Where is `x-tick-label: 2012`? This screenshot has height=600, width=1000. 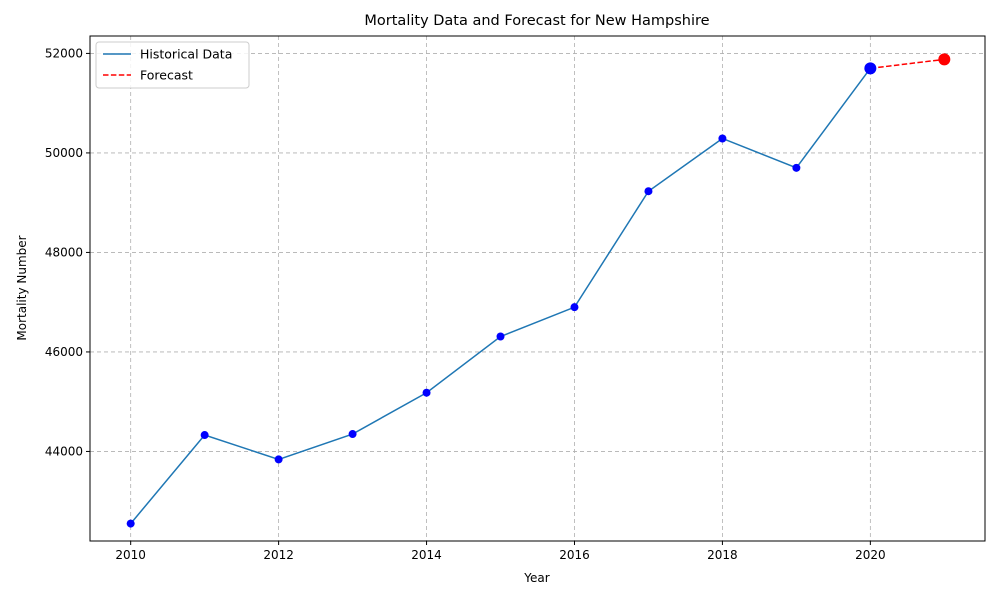 x-tick-label: 2012 is located at coordinates (278, 555).